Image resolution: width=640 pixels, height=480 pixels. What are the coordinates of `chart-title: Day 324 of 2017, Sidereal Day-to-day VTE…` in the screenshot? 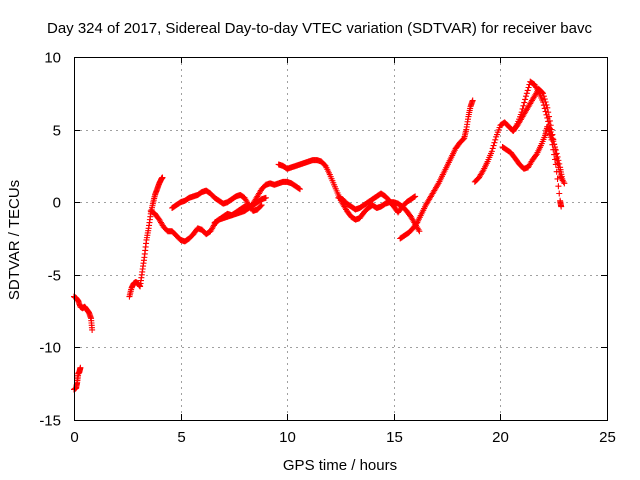 It's located at (319, 28).